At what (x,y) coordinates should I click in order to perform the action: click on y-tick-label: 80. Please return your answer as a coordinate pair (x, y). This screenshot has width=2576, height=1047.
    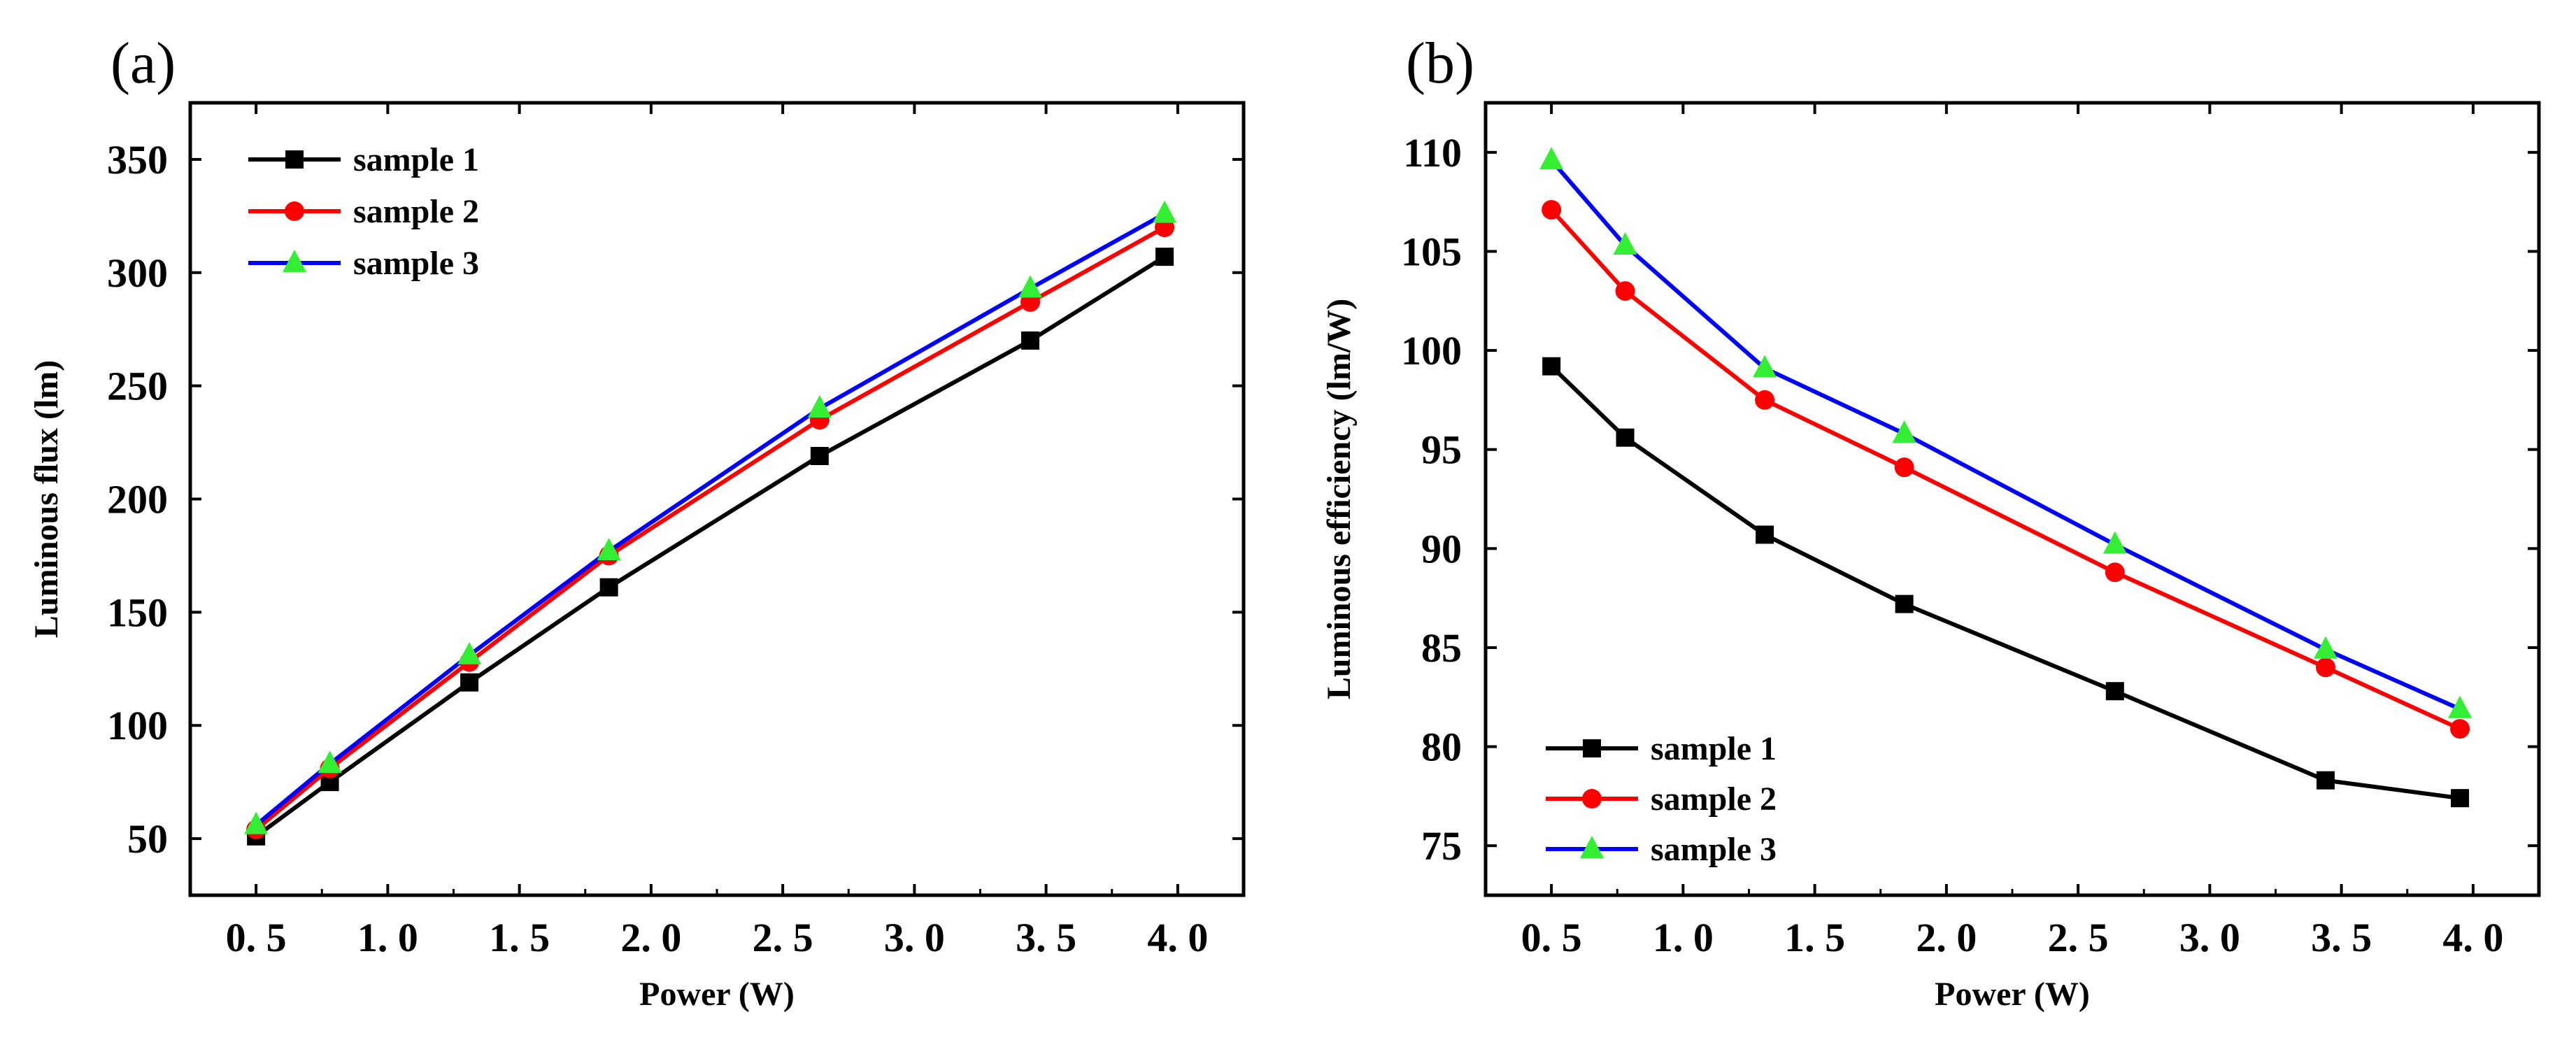
    Looking at the image, I should click on (1441, 747).